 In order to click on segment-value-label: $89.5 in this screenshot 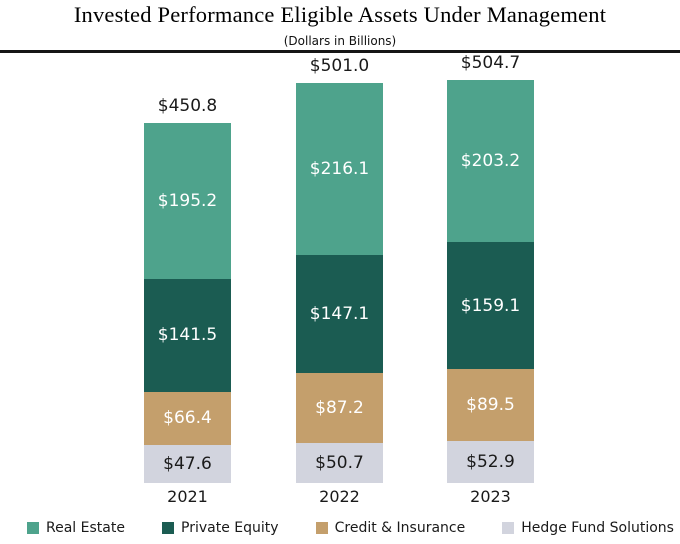, I will do `click(490, 405)`.